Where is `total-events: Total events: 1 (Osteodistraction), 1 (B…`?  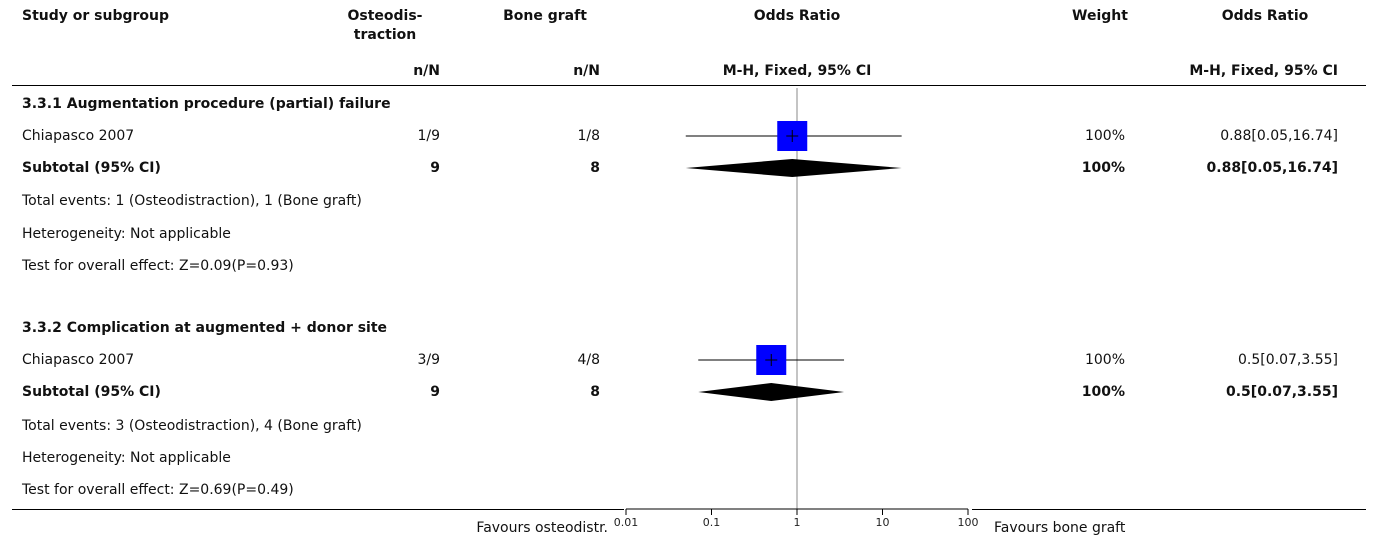 total-events: Total events: 1 (Osteodistraction), 1 (B… is located at coordinates (192, 201).